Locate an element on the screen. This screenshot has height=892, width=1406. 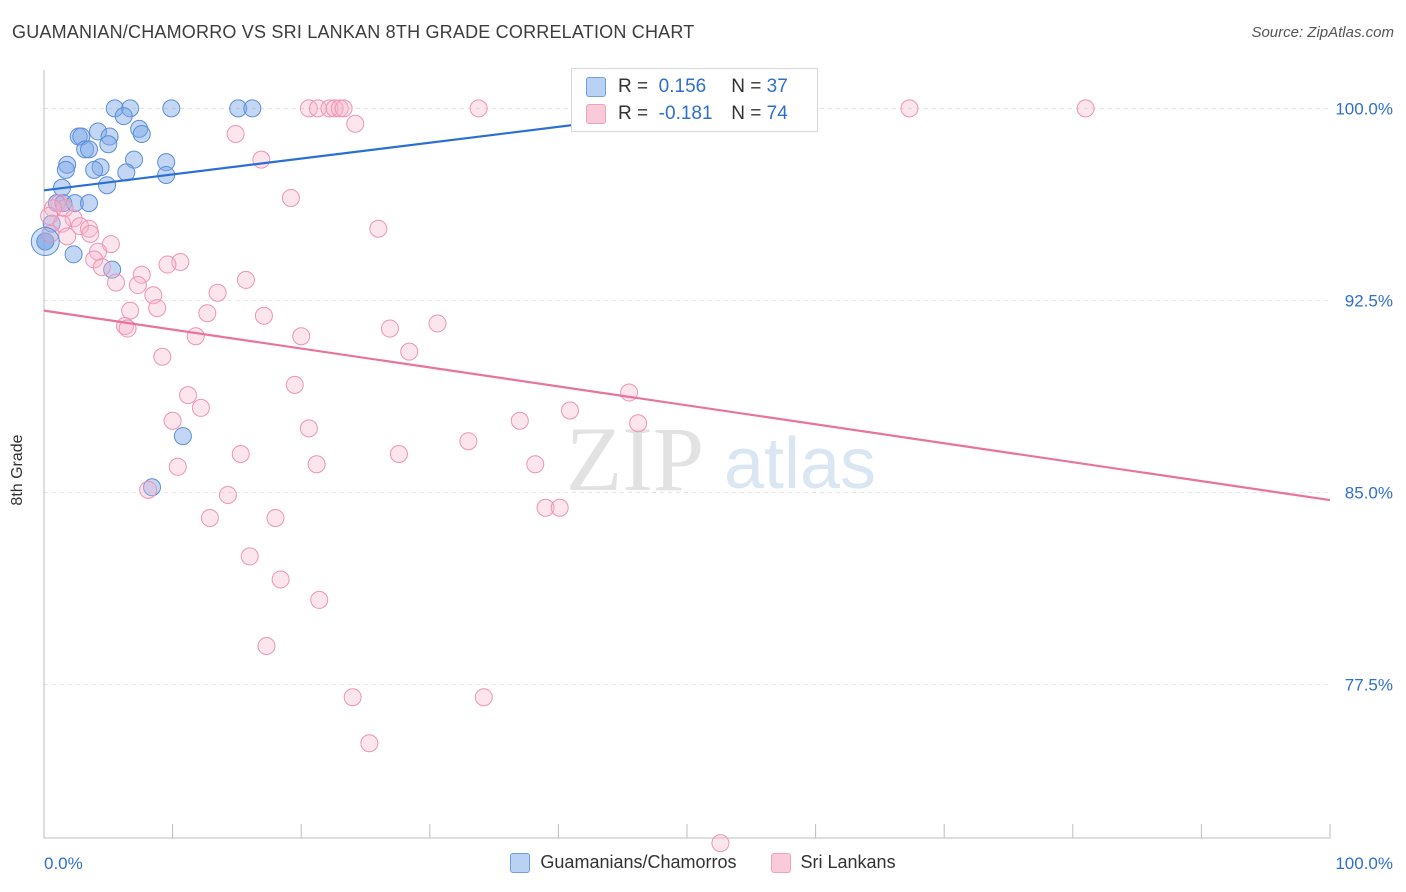
n-value: 74 is located at coordinates (777, 113).